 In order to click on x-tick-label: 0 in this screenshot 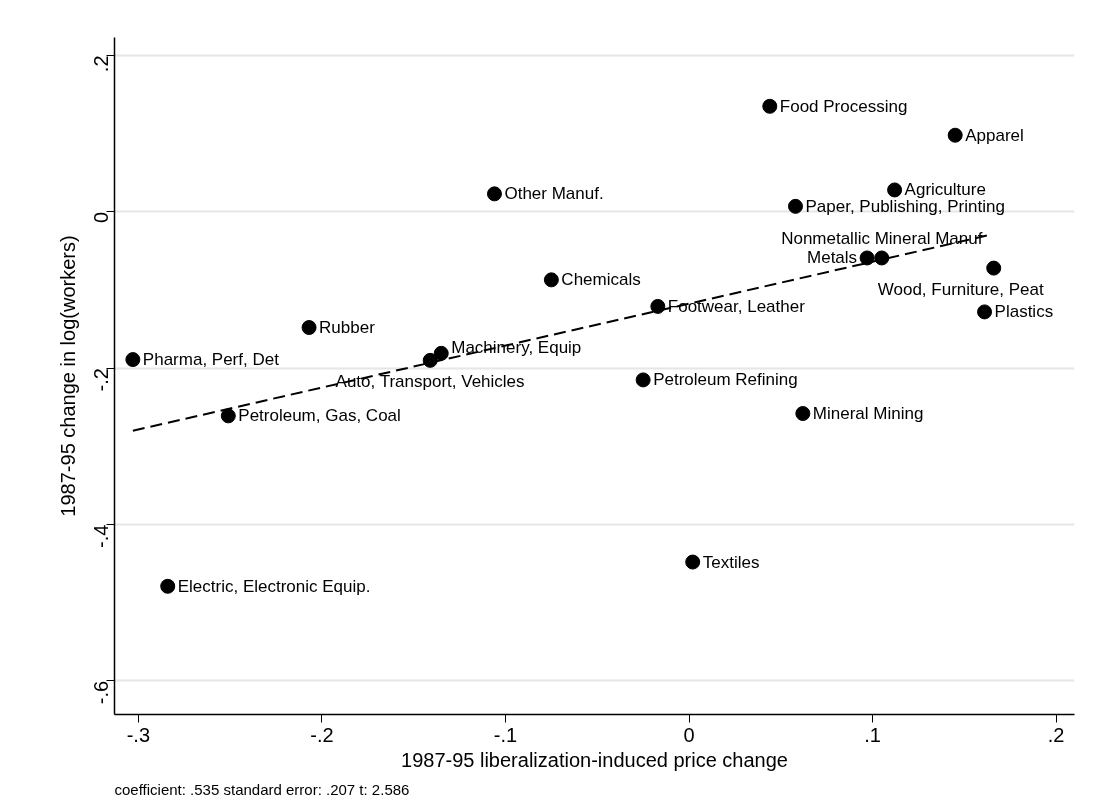, I will do `click(689, 734)`.